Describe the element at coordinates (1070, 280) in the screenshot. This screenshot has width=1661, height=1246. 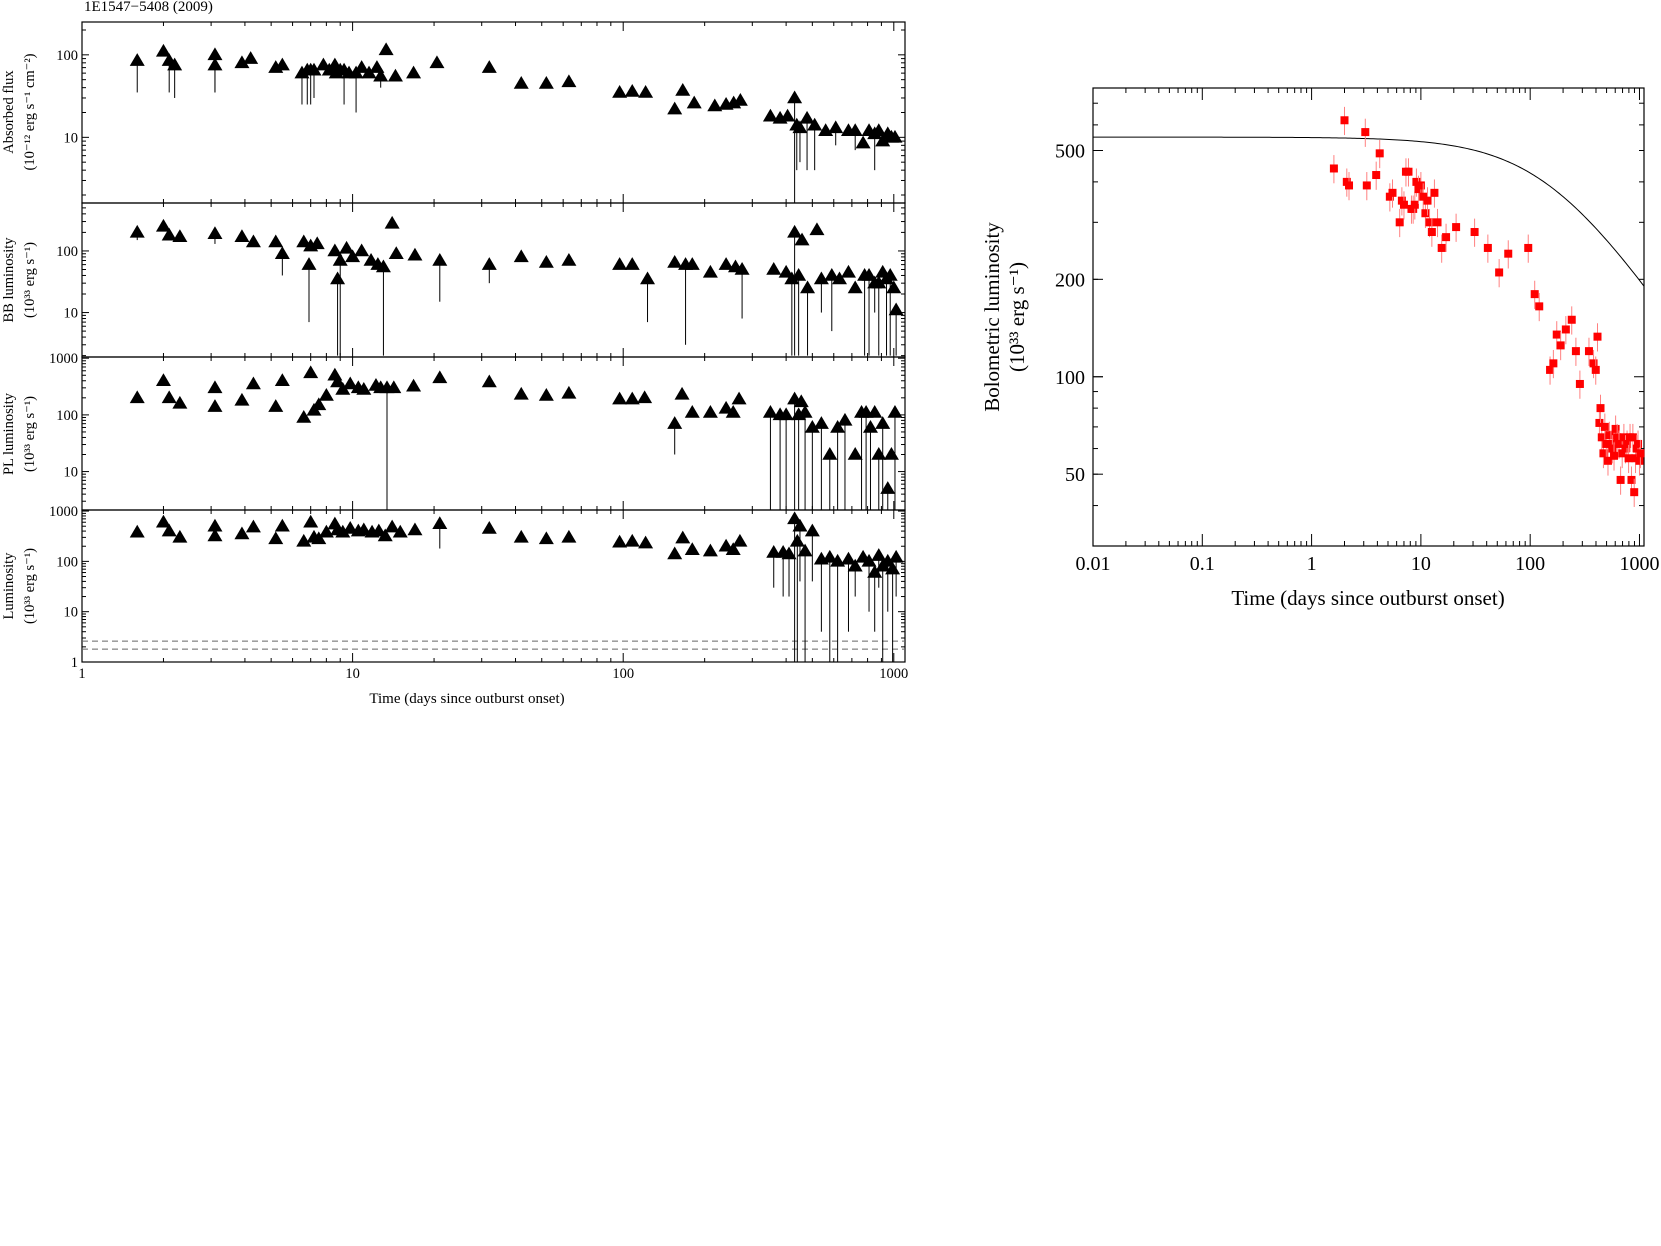
I see `y-tick-label: 200` at that location.